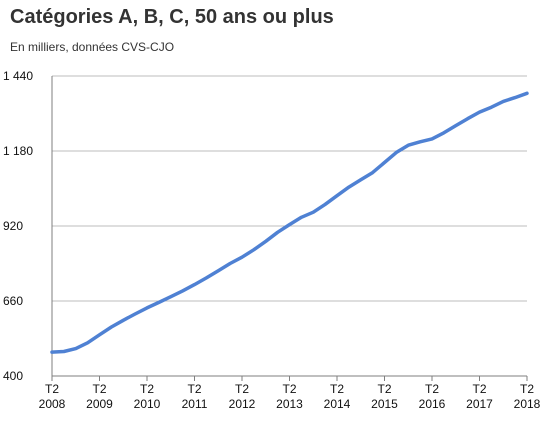 This screenshot has height=426, width=559. What do you see at coordinates (13, 376) in the screenshot?
I see `y-tick-label: 400` at bounding box center [13, 376].